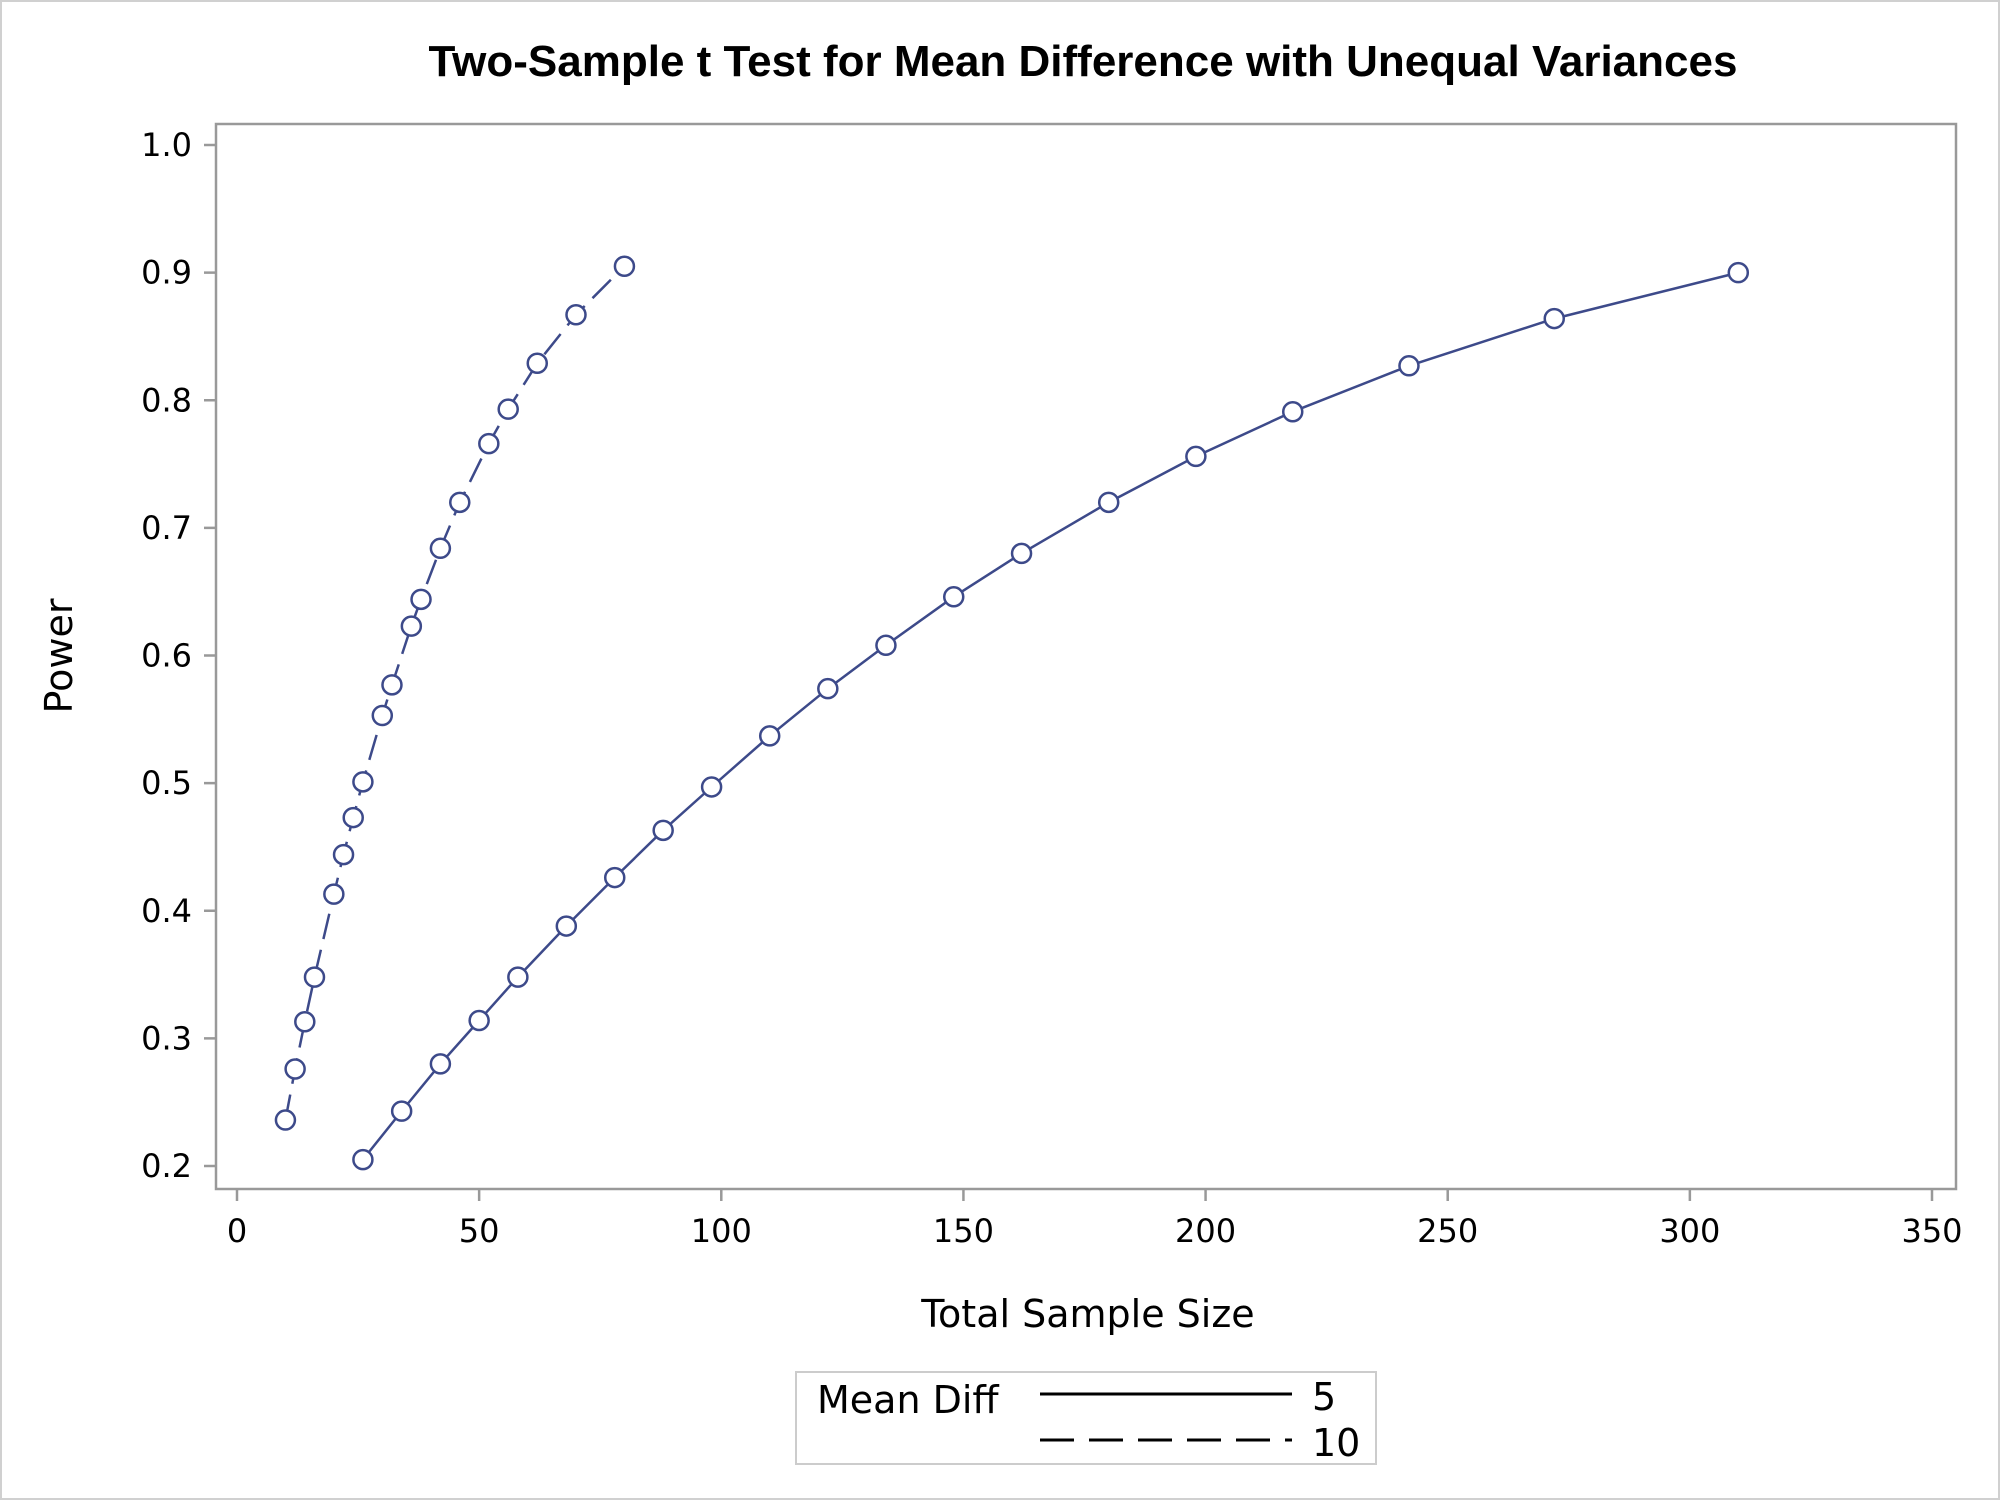 This screenshot has width=2000, height=1500. Describe the element at coordinates (721, 1231) in the screenshot. I see `x-tick-label: 100` at that location.